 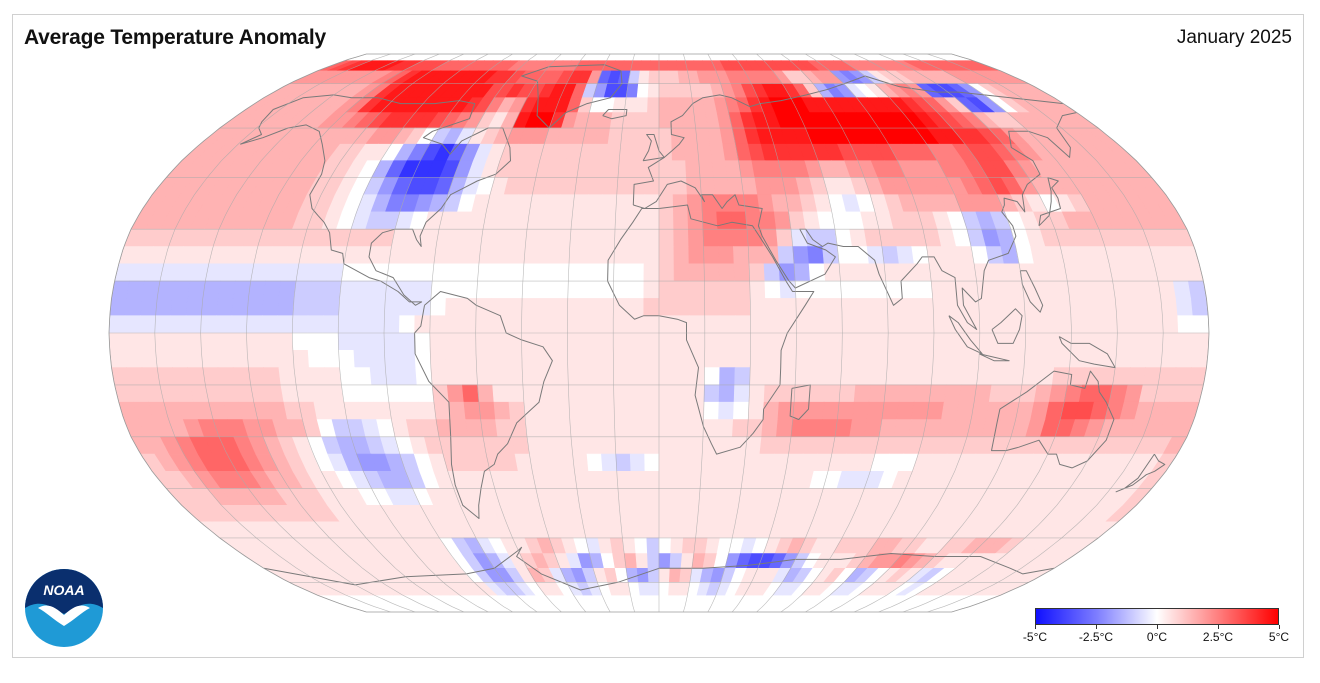 What do you see at coordinates (1157, 616) in the screenshot?
I see `legend-colorbar` at bounding box center [1157, 616].